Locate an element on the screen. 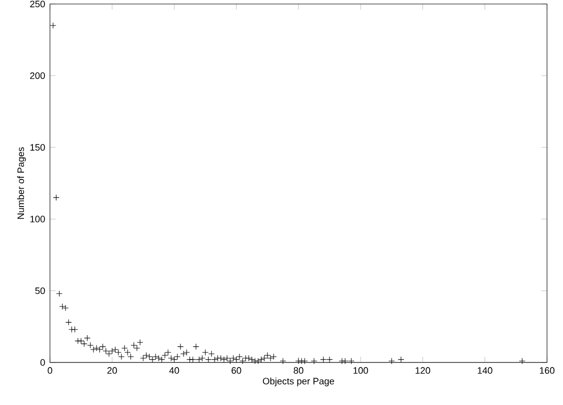 Image resolution: width=563 pixels, height=405 pixels. y-axis-title: Number of Pages is located at coordinates (21, 183).